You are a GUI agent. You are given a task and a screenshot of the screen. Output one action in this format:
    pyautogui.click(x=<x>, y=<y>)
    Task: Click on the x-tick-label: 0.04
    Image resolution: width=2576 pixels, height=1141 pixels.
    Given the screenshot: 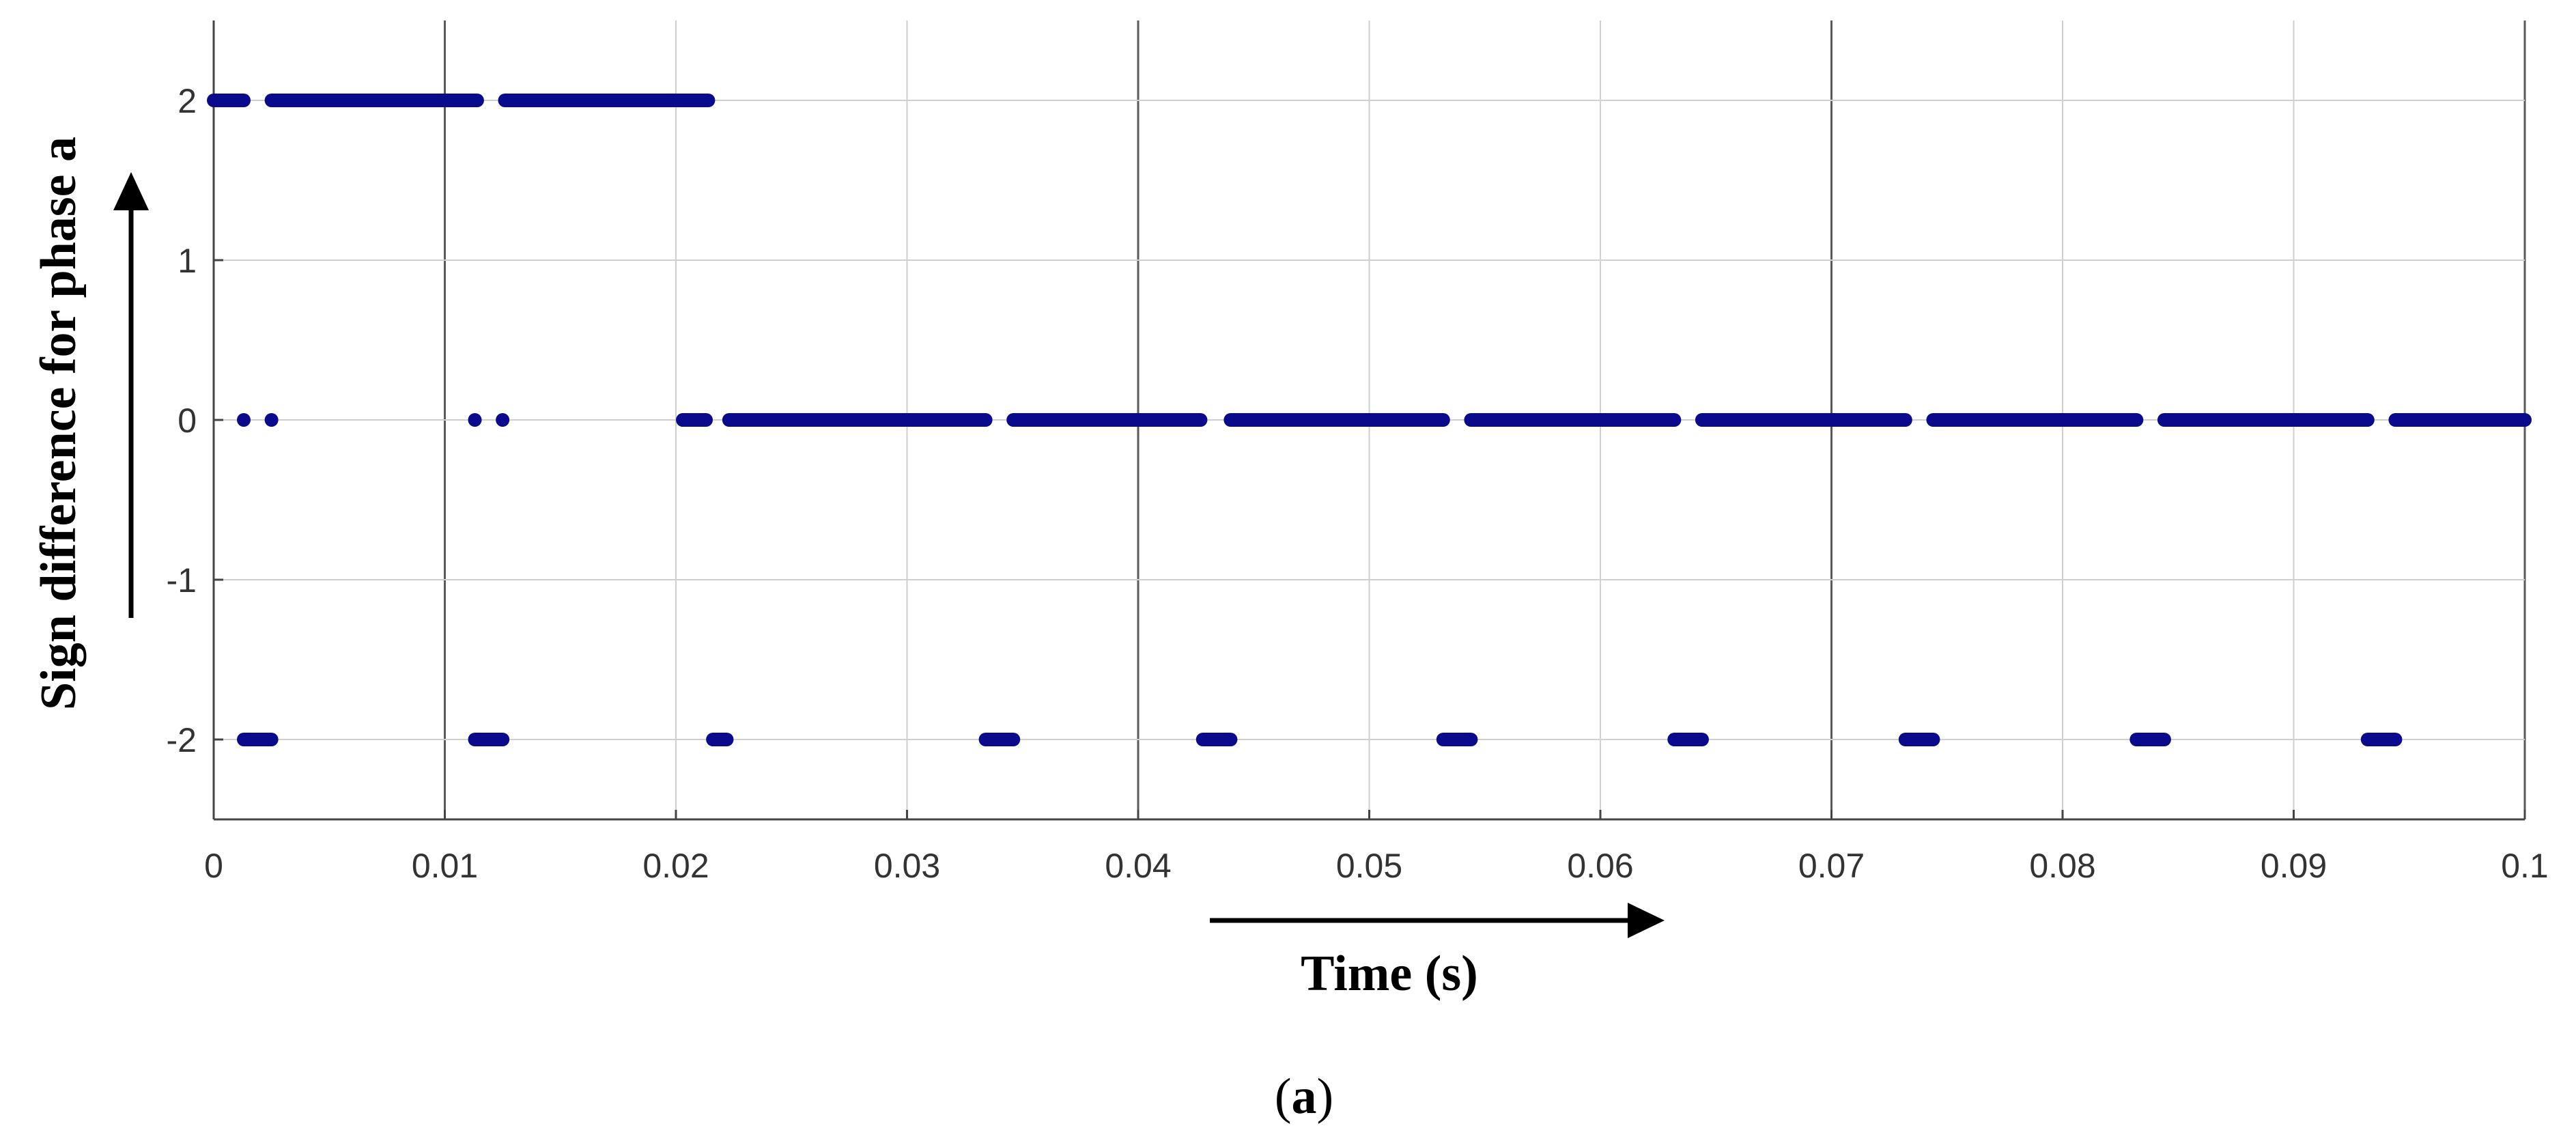 What is the action you would take?
    pyautogui.click(x=1138, y=866)
    